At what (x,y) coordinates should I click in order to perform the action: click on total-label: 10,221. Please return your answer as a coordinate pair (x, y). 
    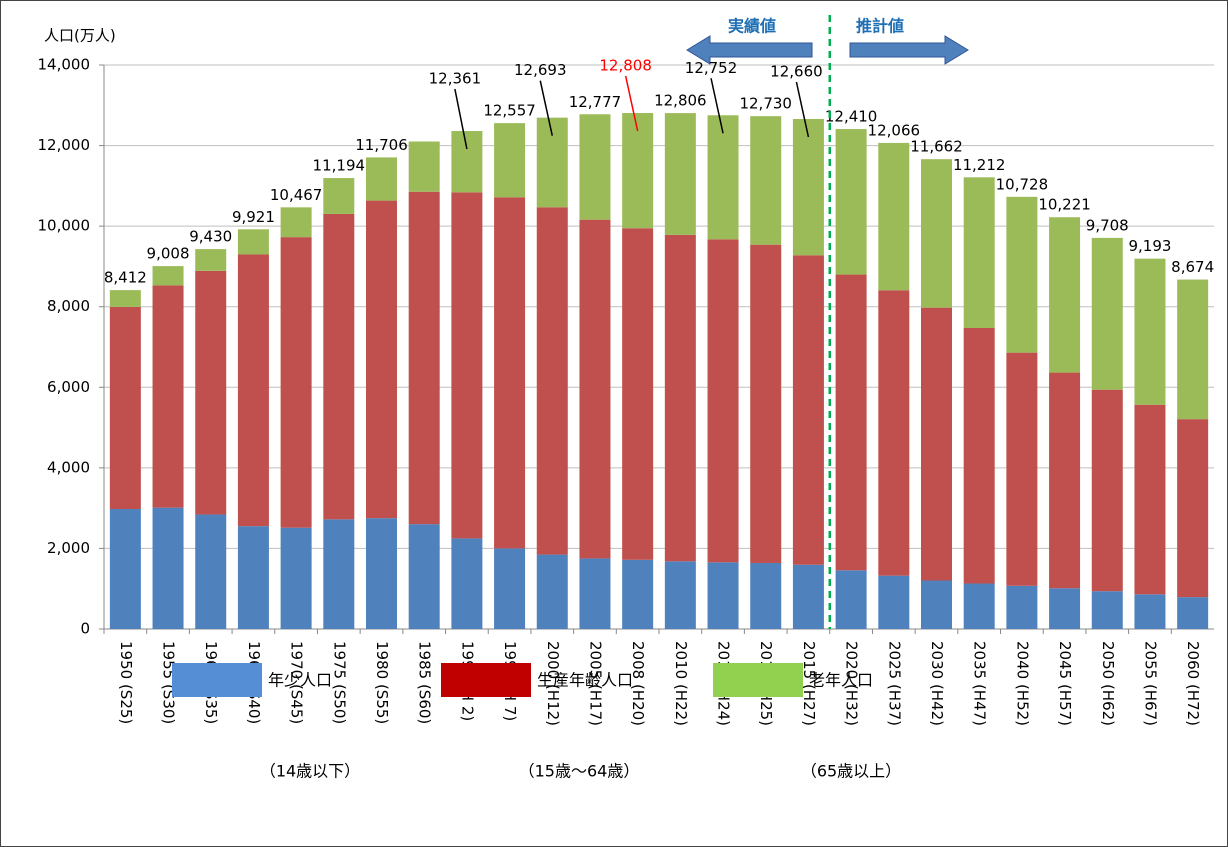
    Looking at the image, I should click on (1064, 205).